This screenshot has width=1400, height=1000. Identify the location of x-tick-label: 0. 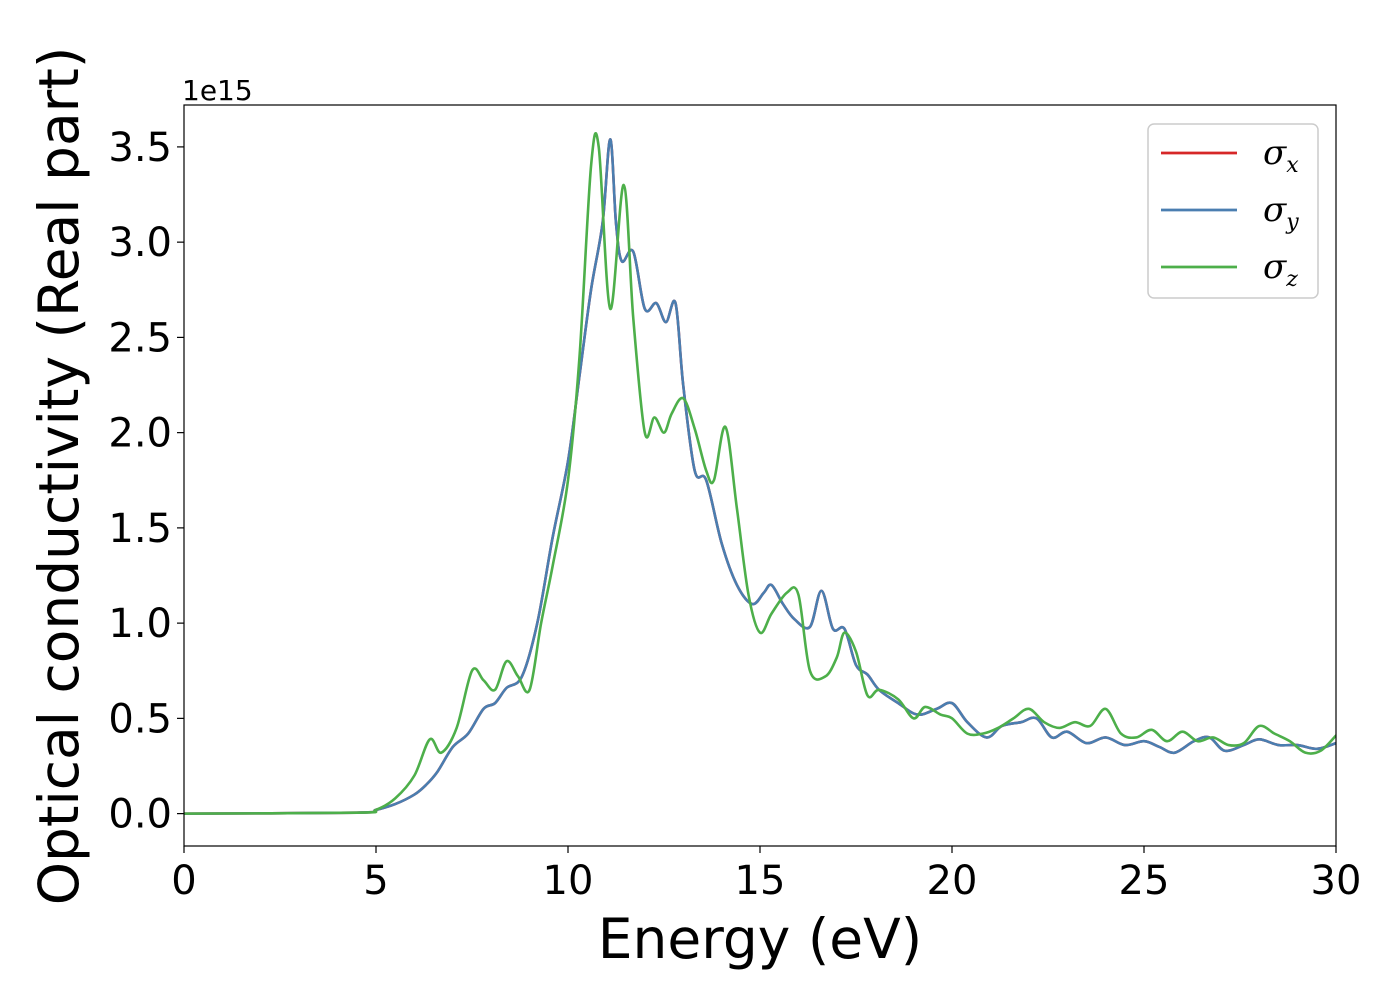
(183, 881).